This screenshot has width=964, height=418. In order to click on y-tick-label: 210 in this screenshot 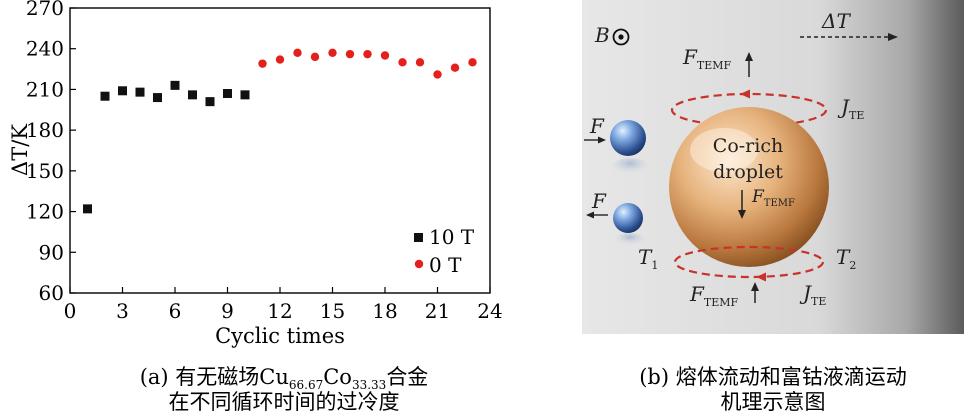, I will do `click(45, 89)`.